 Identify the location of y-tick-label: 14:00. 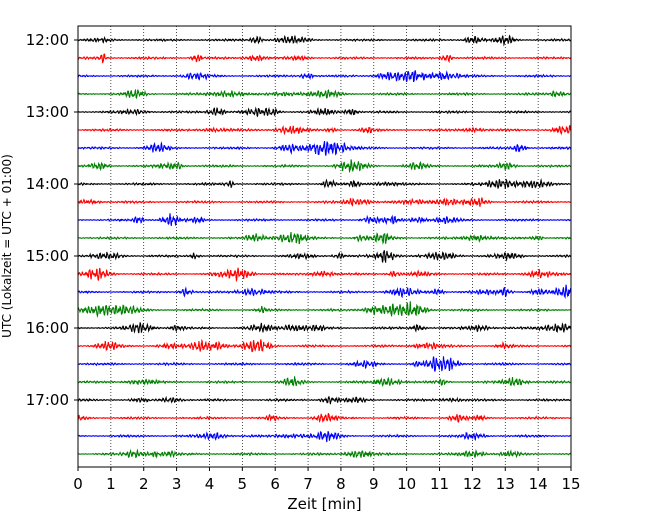
(47, 184).